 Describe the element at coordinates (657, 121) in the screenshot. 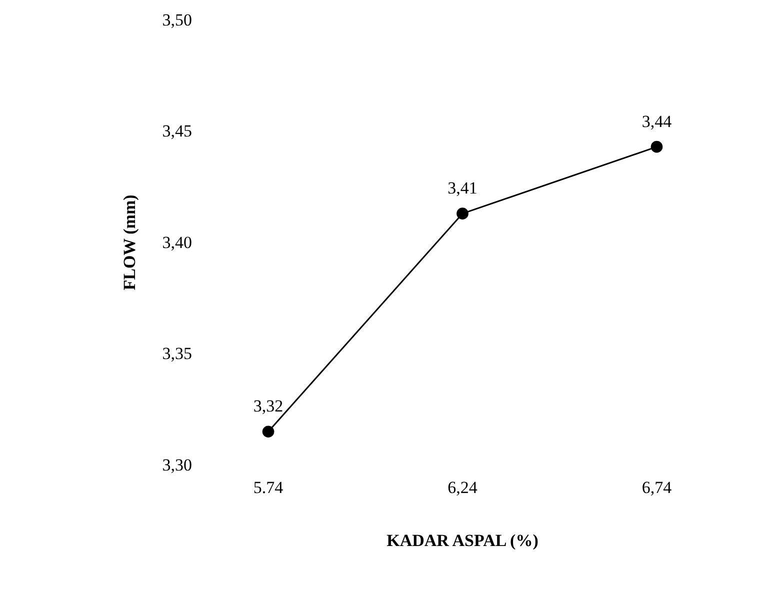

I see `data-label: 3,44` at that location.